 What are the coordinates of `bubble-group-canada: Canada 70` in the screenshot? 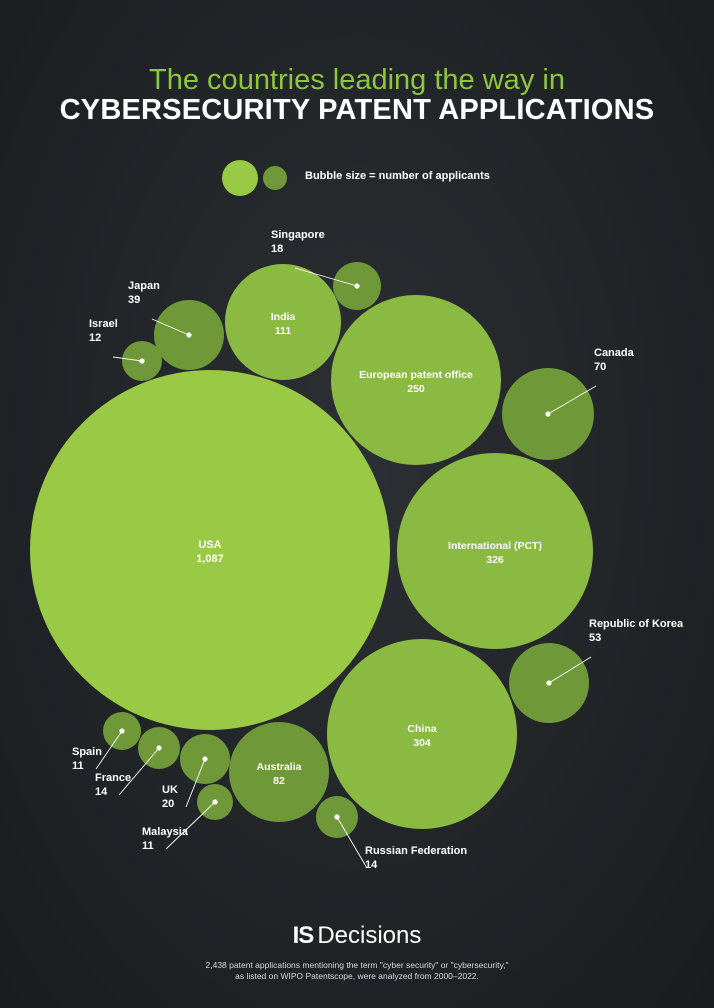 It's located at (568, 403).